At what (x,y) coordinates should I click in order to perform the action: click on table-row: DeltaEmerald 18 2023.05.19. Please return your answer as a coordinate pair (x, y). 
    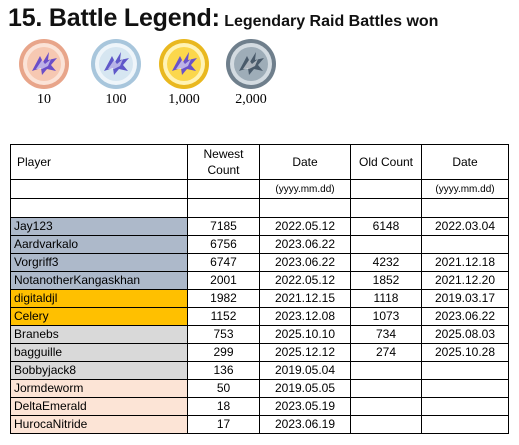
    Looking at the image, I should click on (259, 406).